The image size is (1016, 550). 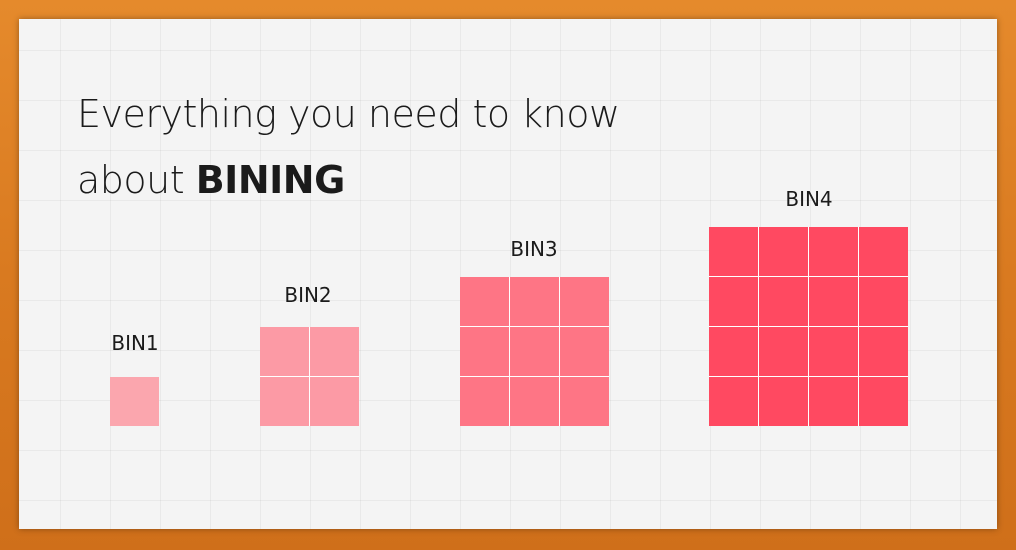 I want to click on bin-label-3: BIN3, so click(x=534, y=249).